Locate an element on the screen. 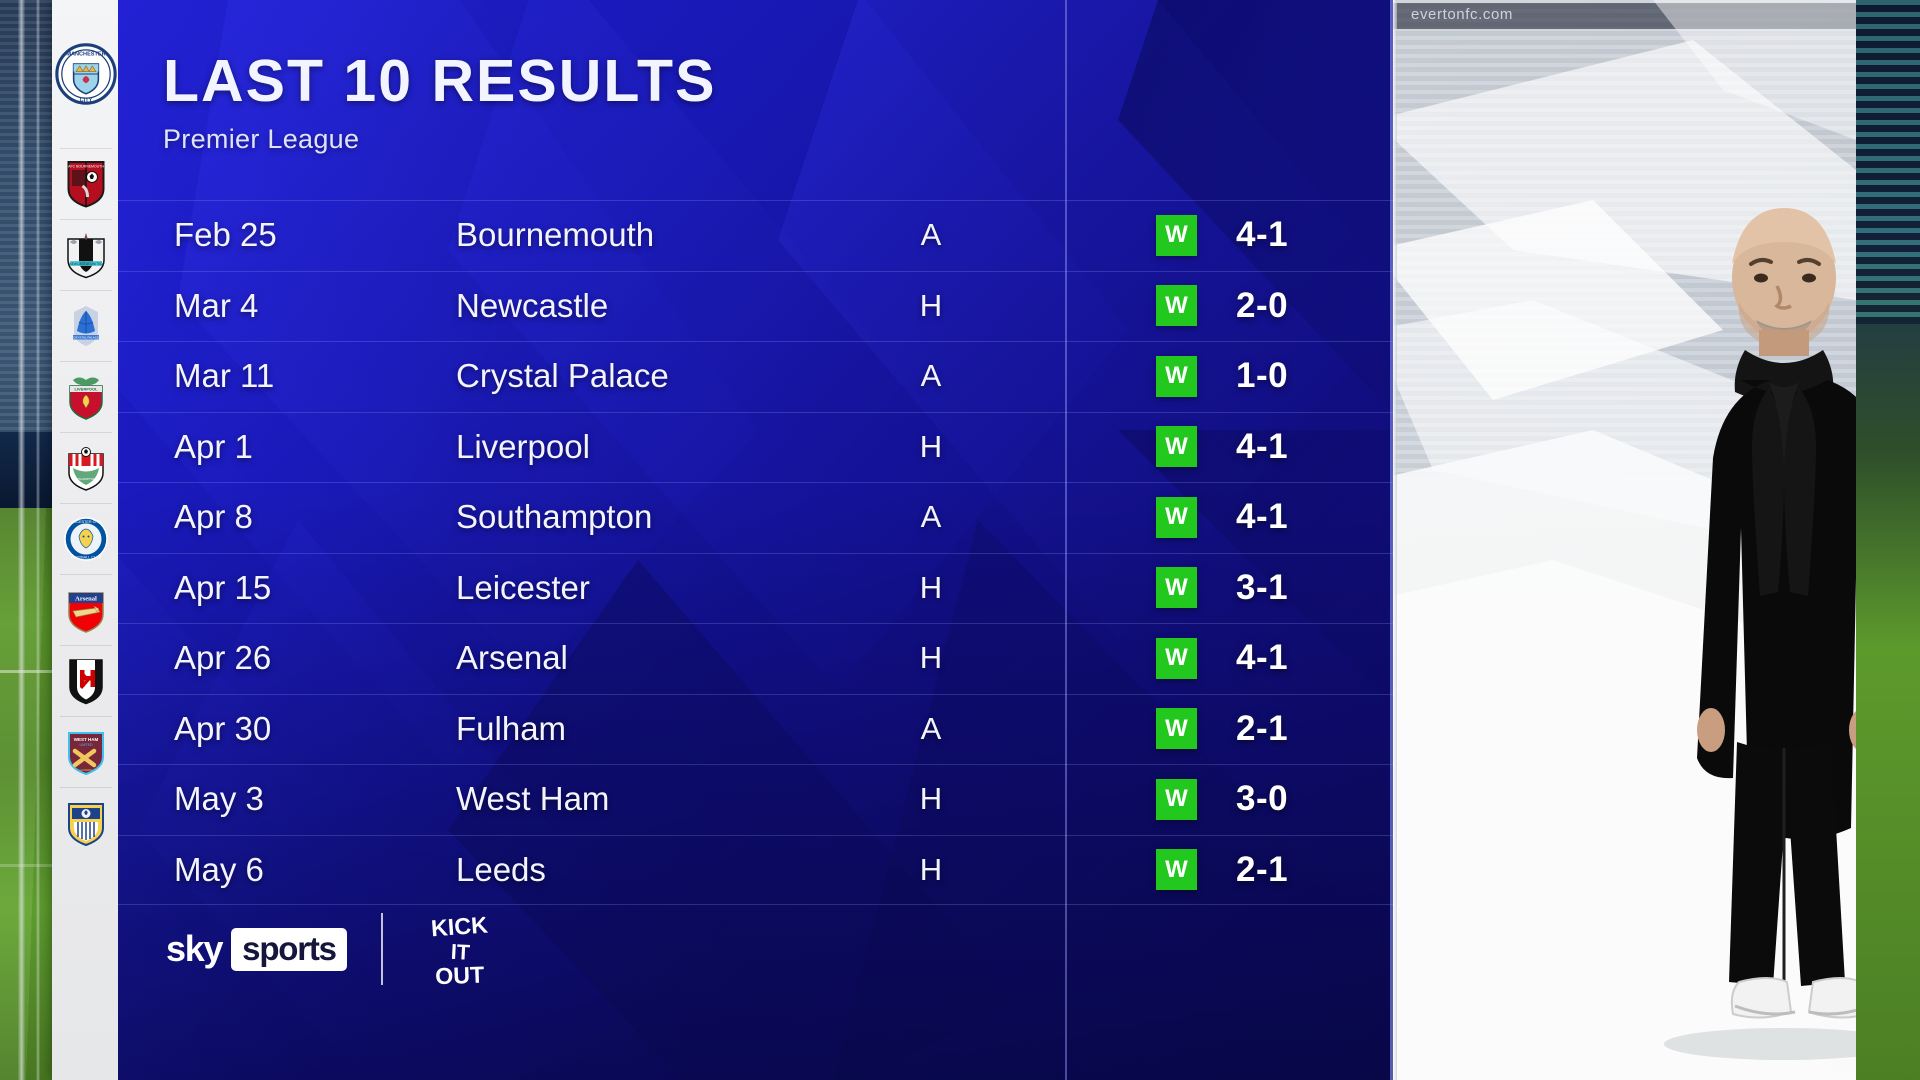  sky-sports-logo: sky sports is located at coordinates (256, 949).